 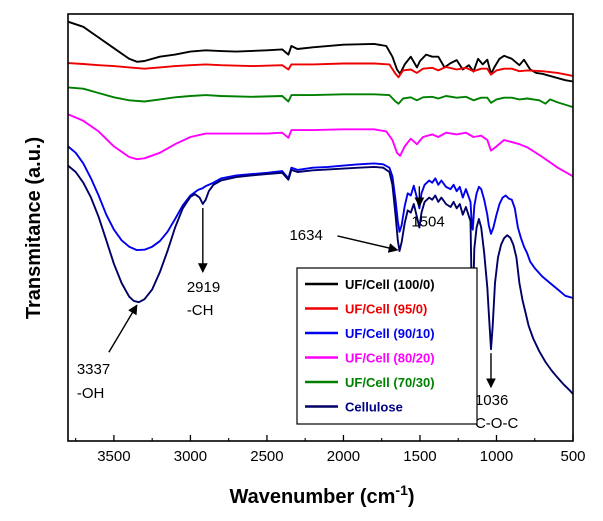 What do you see at coordinates (34, 228) in the screenshot?
I see `y-axis-title: Transmitance (a.u.)` at bounding box center [34, 228].